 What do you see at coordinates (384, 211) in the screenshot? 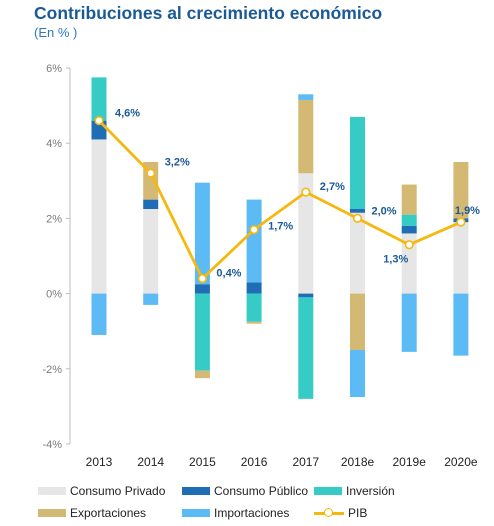
I see `pib-data-label: 2,0%` at bounding box center [384, 211].